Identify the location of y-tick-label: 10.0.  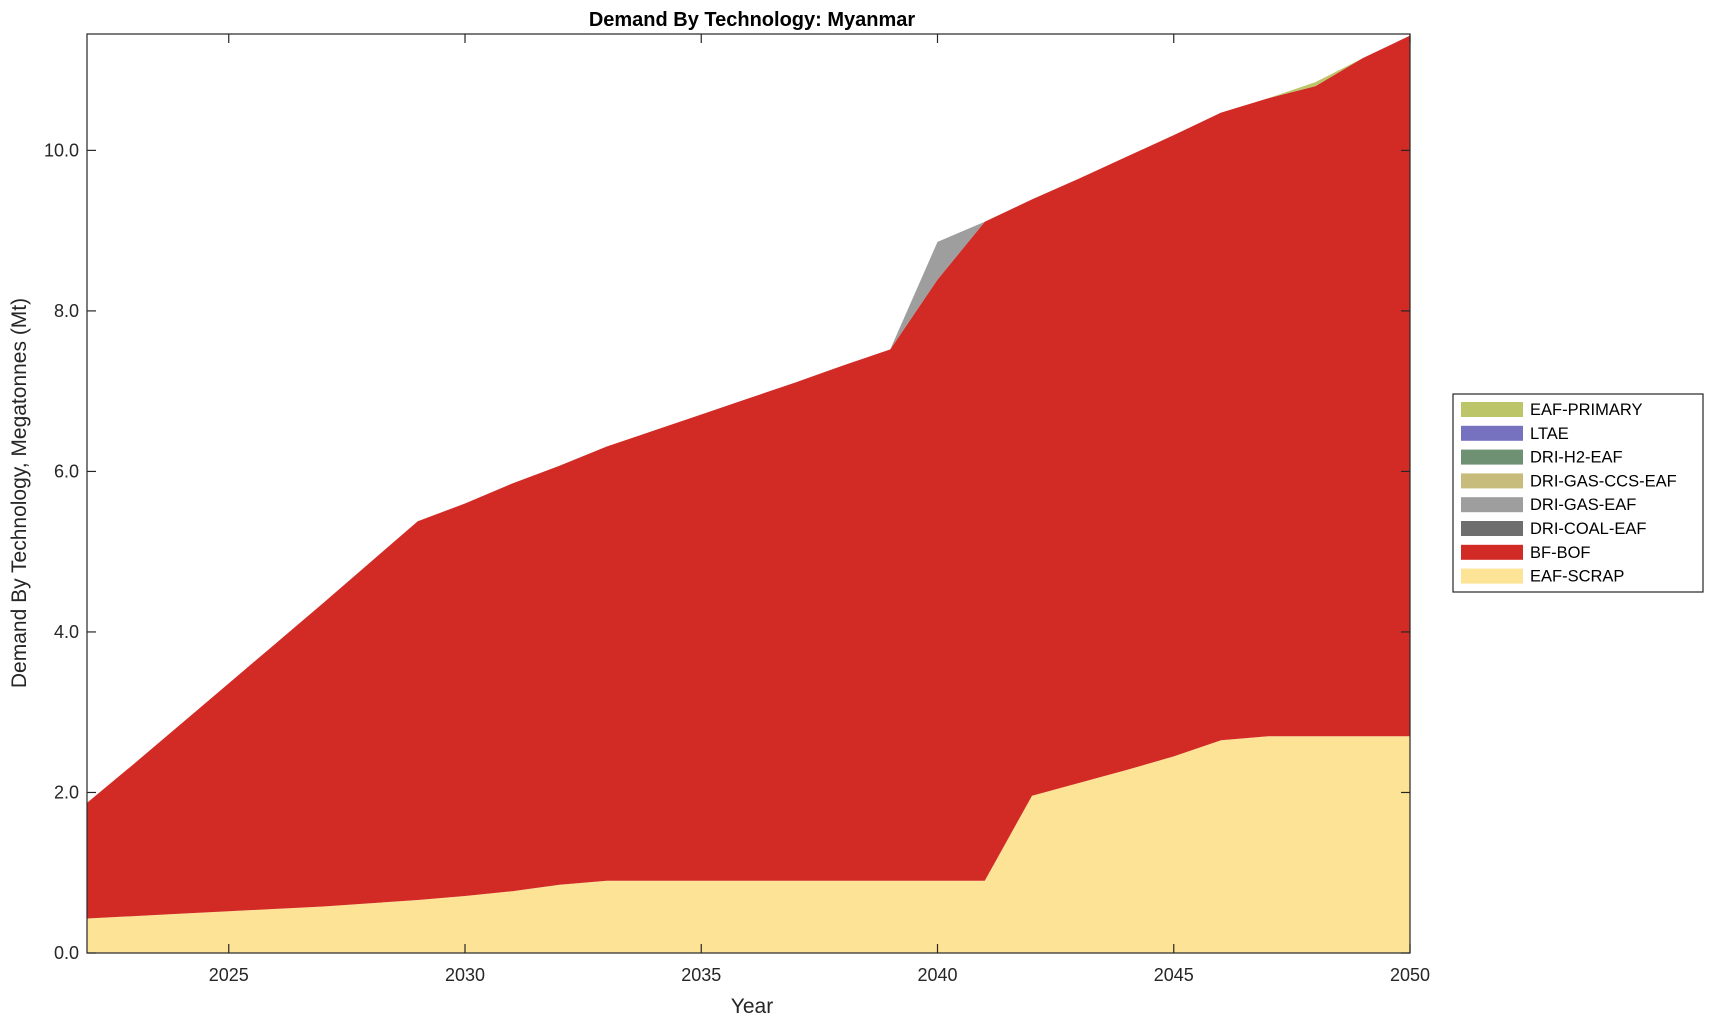
(61, 150).